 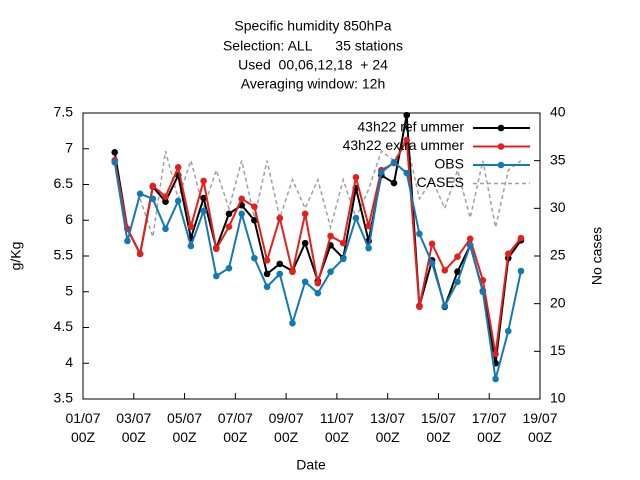 I want to click on y2-tick-label: 20, so click(x=558, y=302).